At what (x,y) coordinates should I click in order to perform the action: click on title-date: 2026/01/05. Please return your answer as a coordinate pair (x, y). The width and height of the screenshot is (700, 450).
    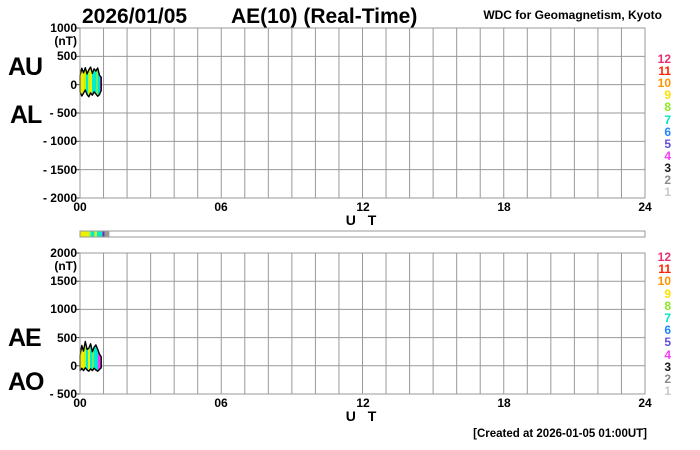
    Looking at the image, I should click on (135, 16).